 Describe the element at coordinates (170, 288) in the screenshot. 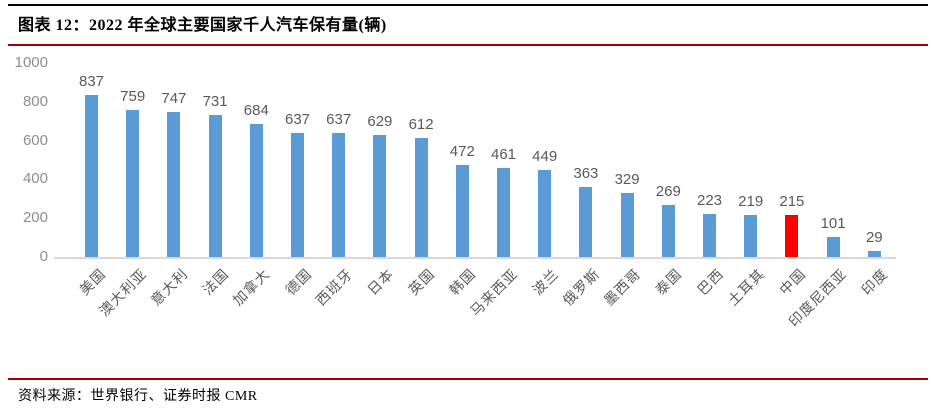

I see `x-axis-label-意大利: 意大利` at that location.